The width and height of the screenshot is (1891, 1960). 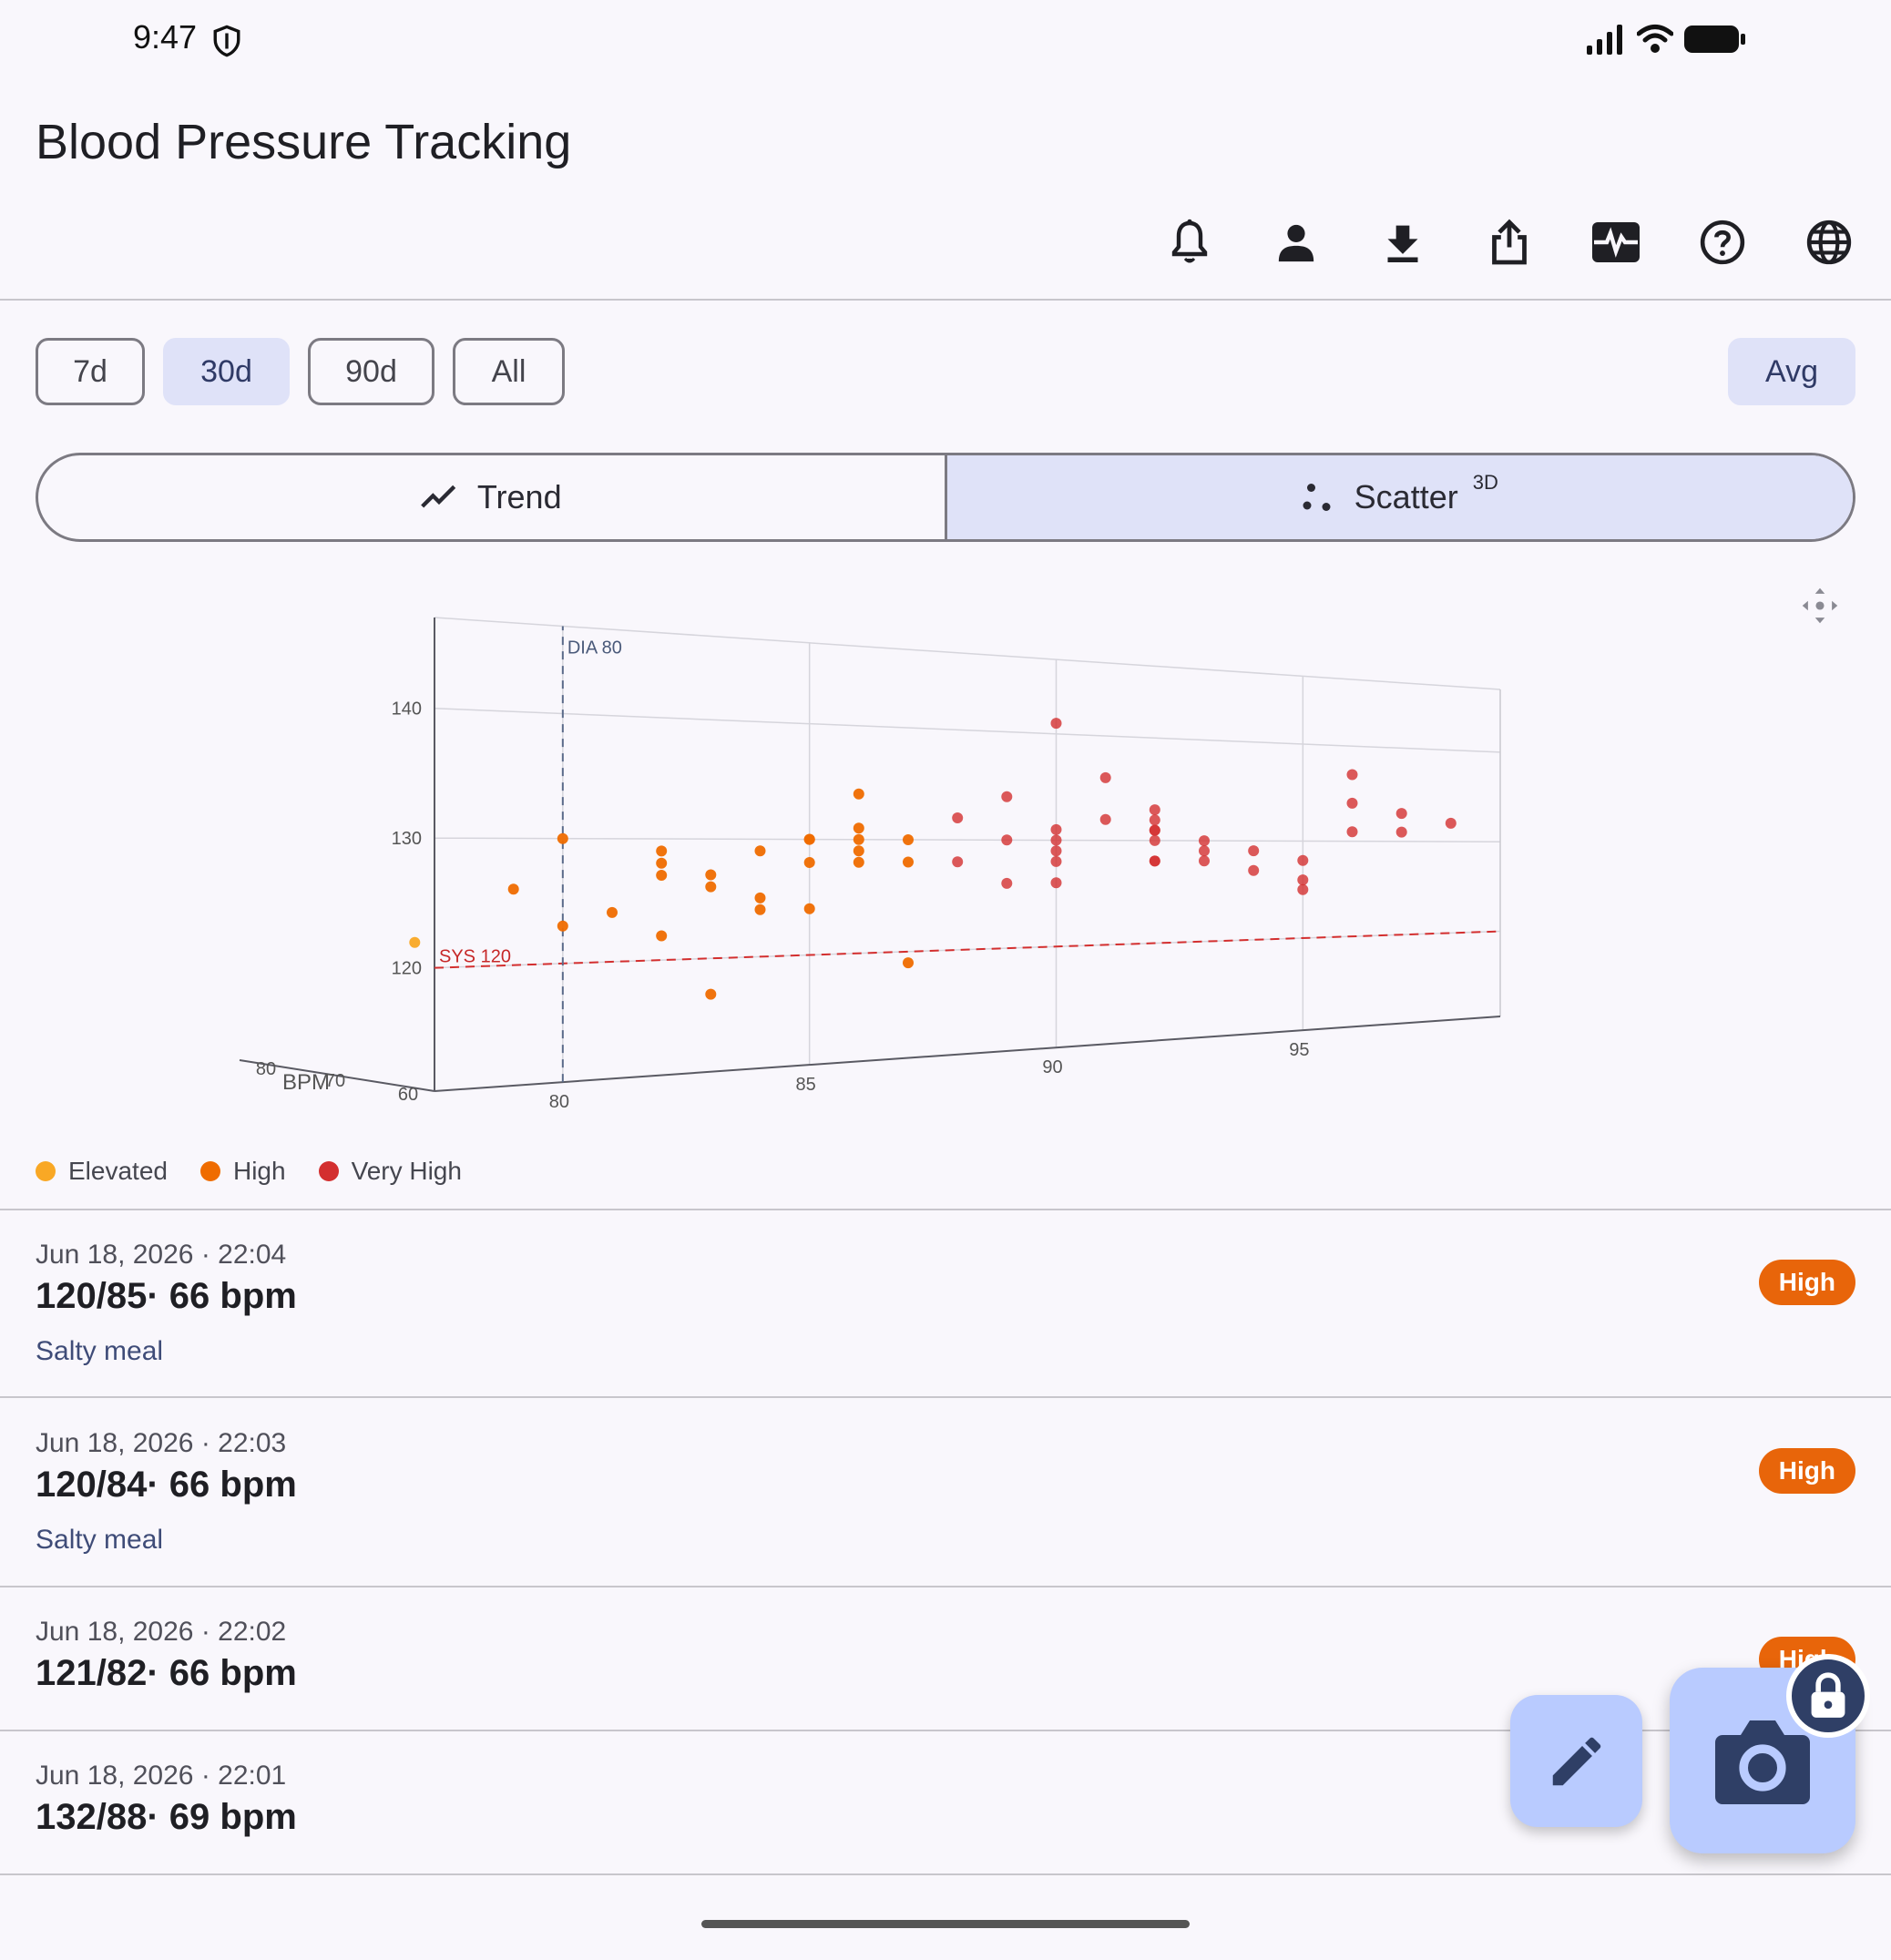 I want to click on profile-button, so click(x=1296, y=242).